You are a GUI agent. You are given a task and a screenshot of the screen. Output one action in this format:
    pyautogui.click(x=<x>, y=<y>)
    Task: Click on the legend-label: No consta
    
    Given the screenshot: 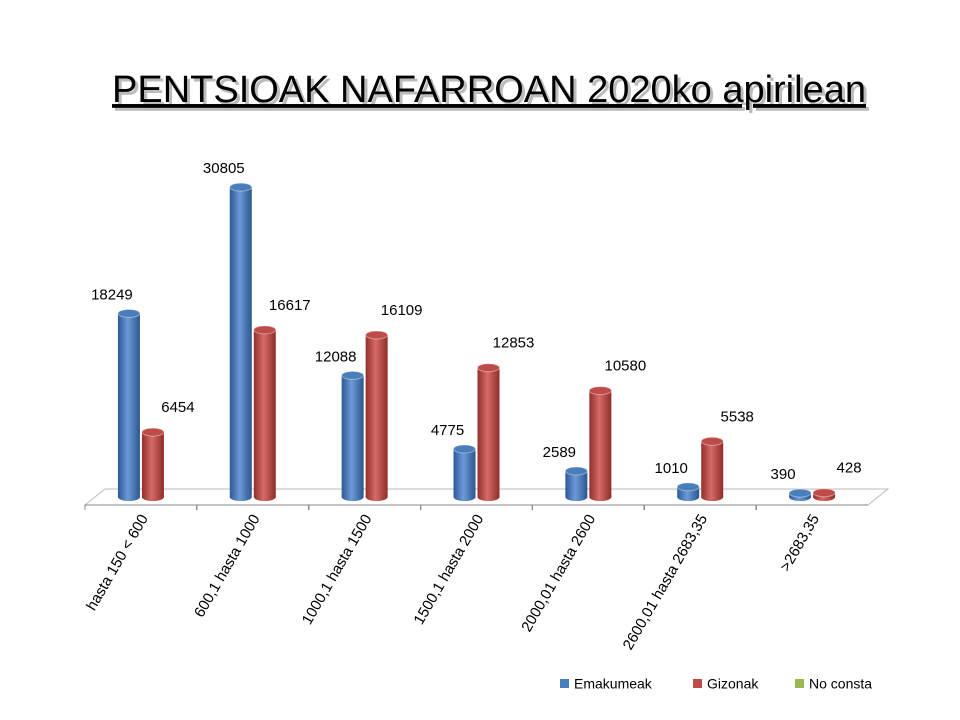 What is the action you would take?
    pyautogui.click(x=840, y=684)
    